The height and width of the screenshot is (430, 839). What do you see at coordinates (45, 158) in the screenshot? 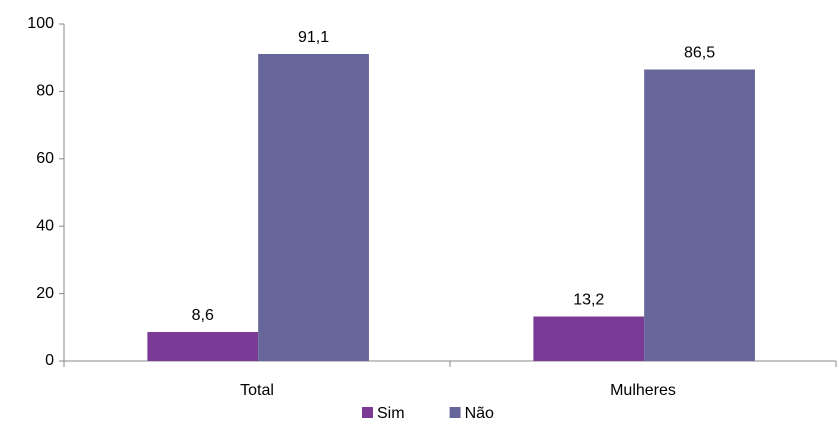
I see `y-tick-label: 60` at bounding box center [45, 158].